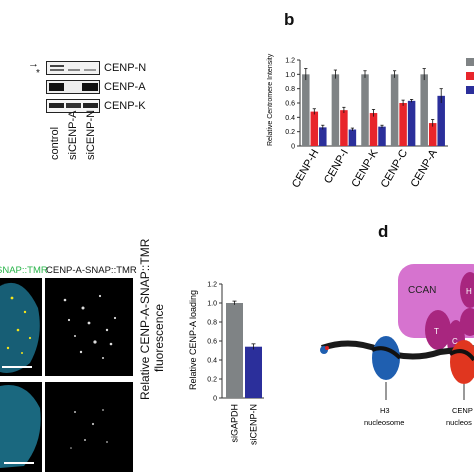 The image size is (474, 474). Describe the element at coordinates (336, 167) in the screenshot. I see `chart-b-category-label: CENP-I` at that location.